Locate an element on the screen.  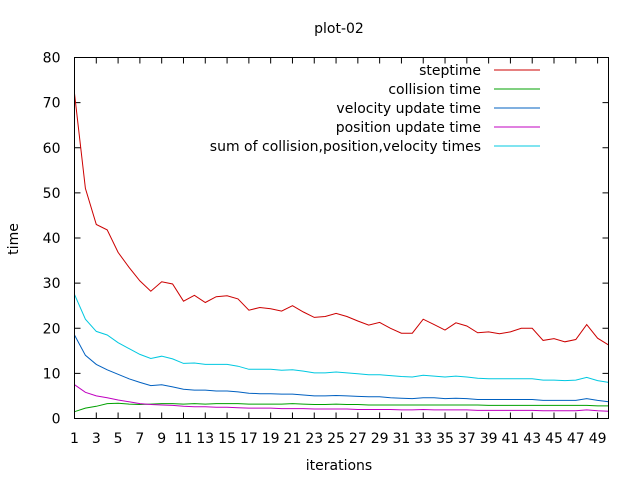
x-tick-label: 49 is located at coordinates (598, 439).